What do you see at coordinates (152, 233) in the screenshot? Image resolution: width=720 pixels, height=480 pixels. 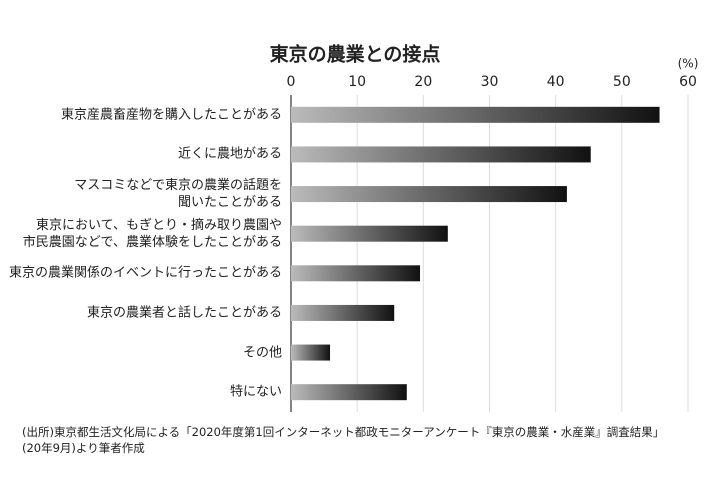 I see `category-label: 東京において、もぎとり・摘み取り農園や 市民農園などで、農業体験をしたことがある` at bounding box center [152, 233].